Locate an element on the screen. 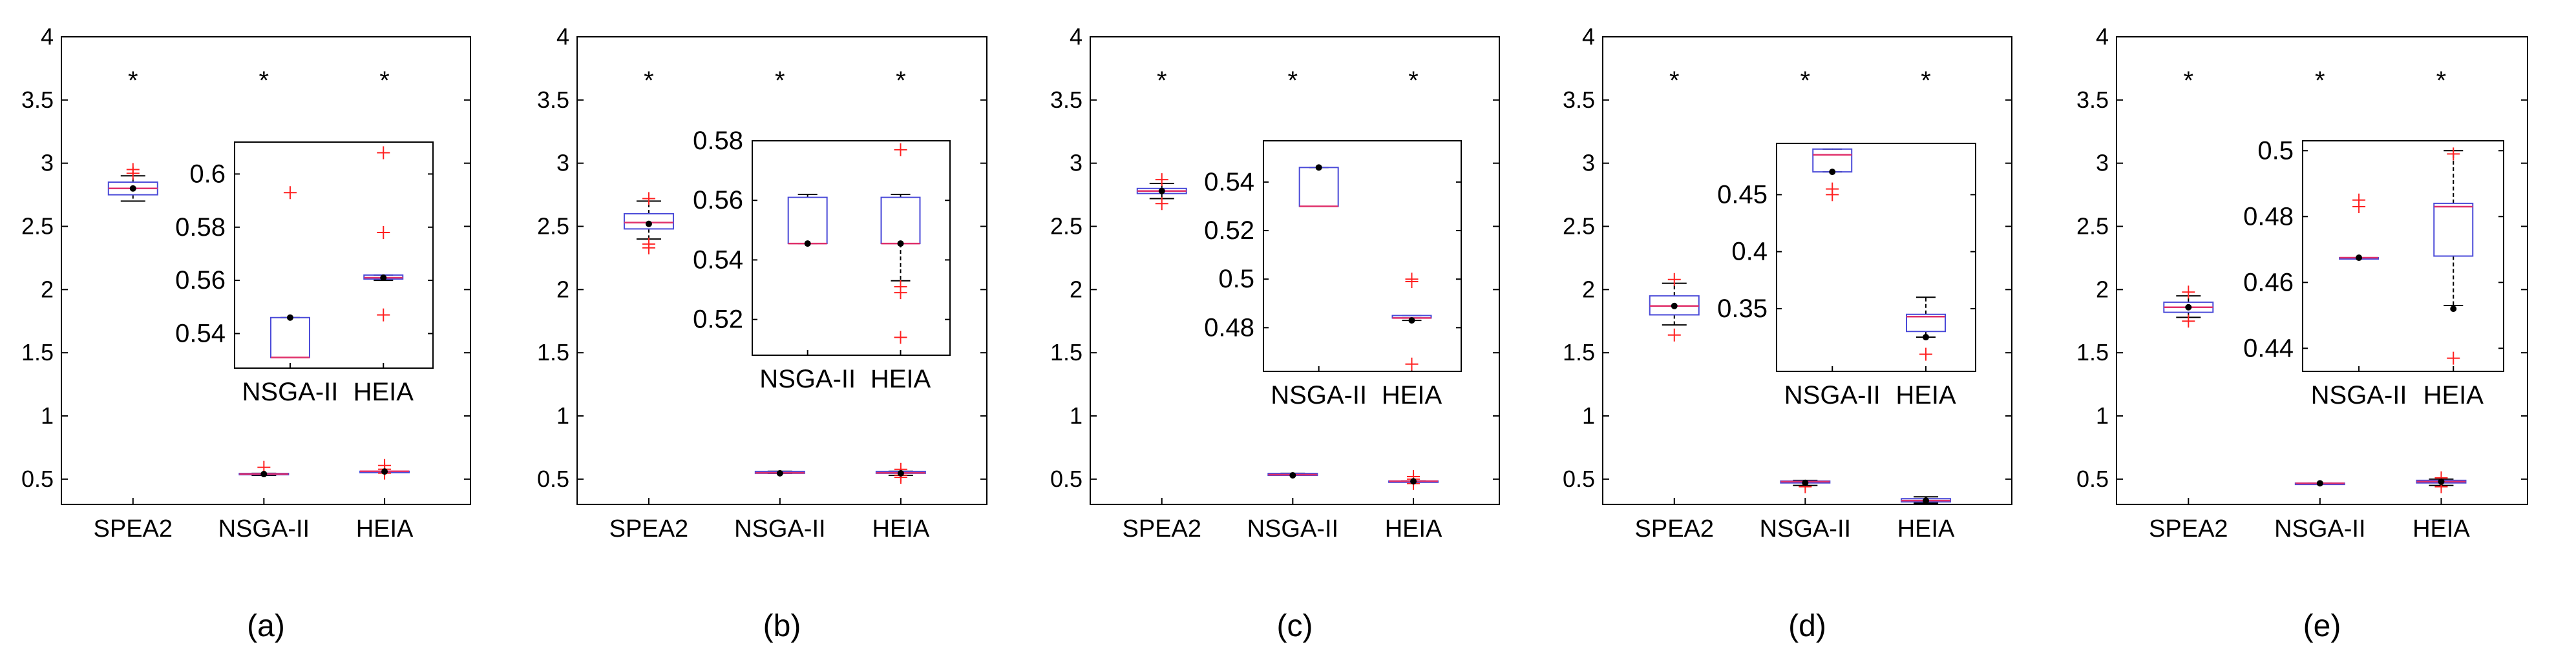 The image size is (2576, 651). inset-y-tick-label: 0.46 is located at coordinates (2268, 282).